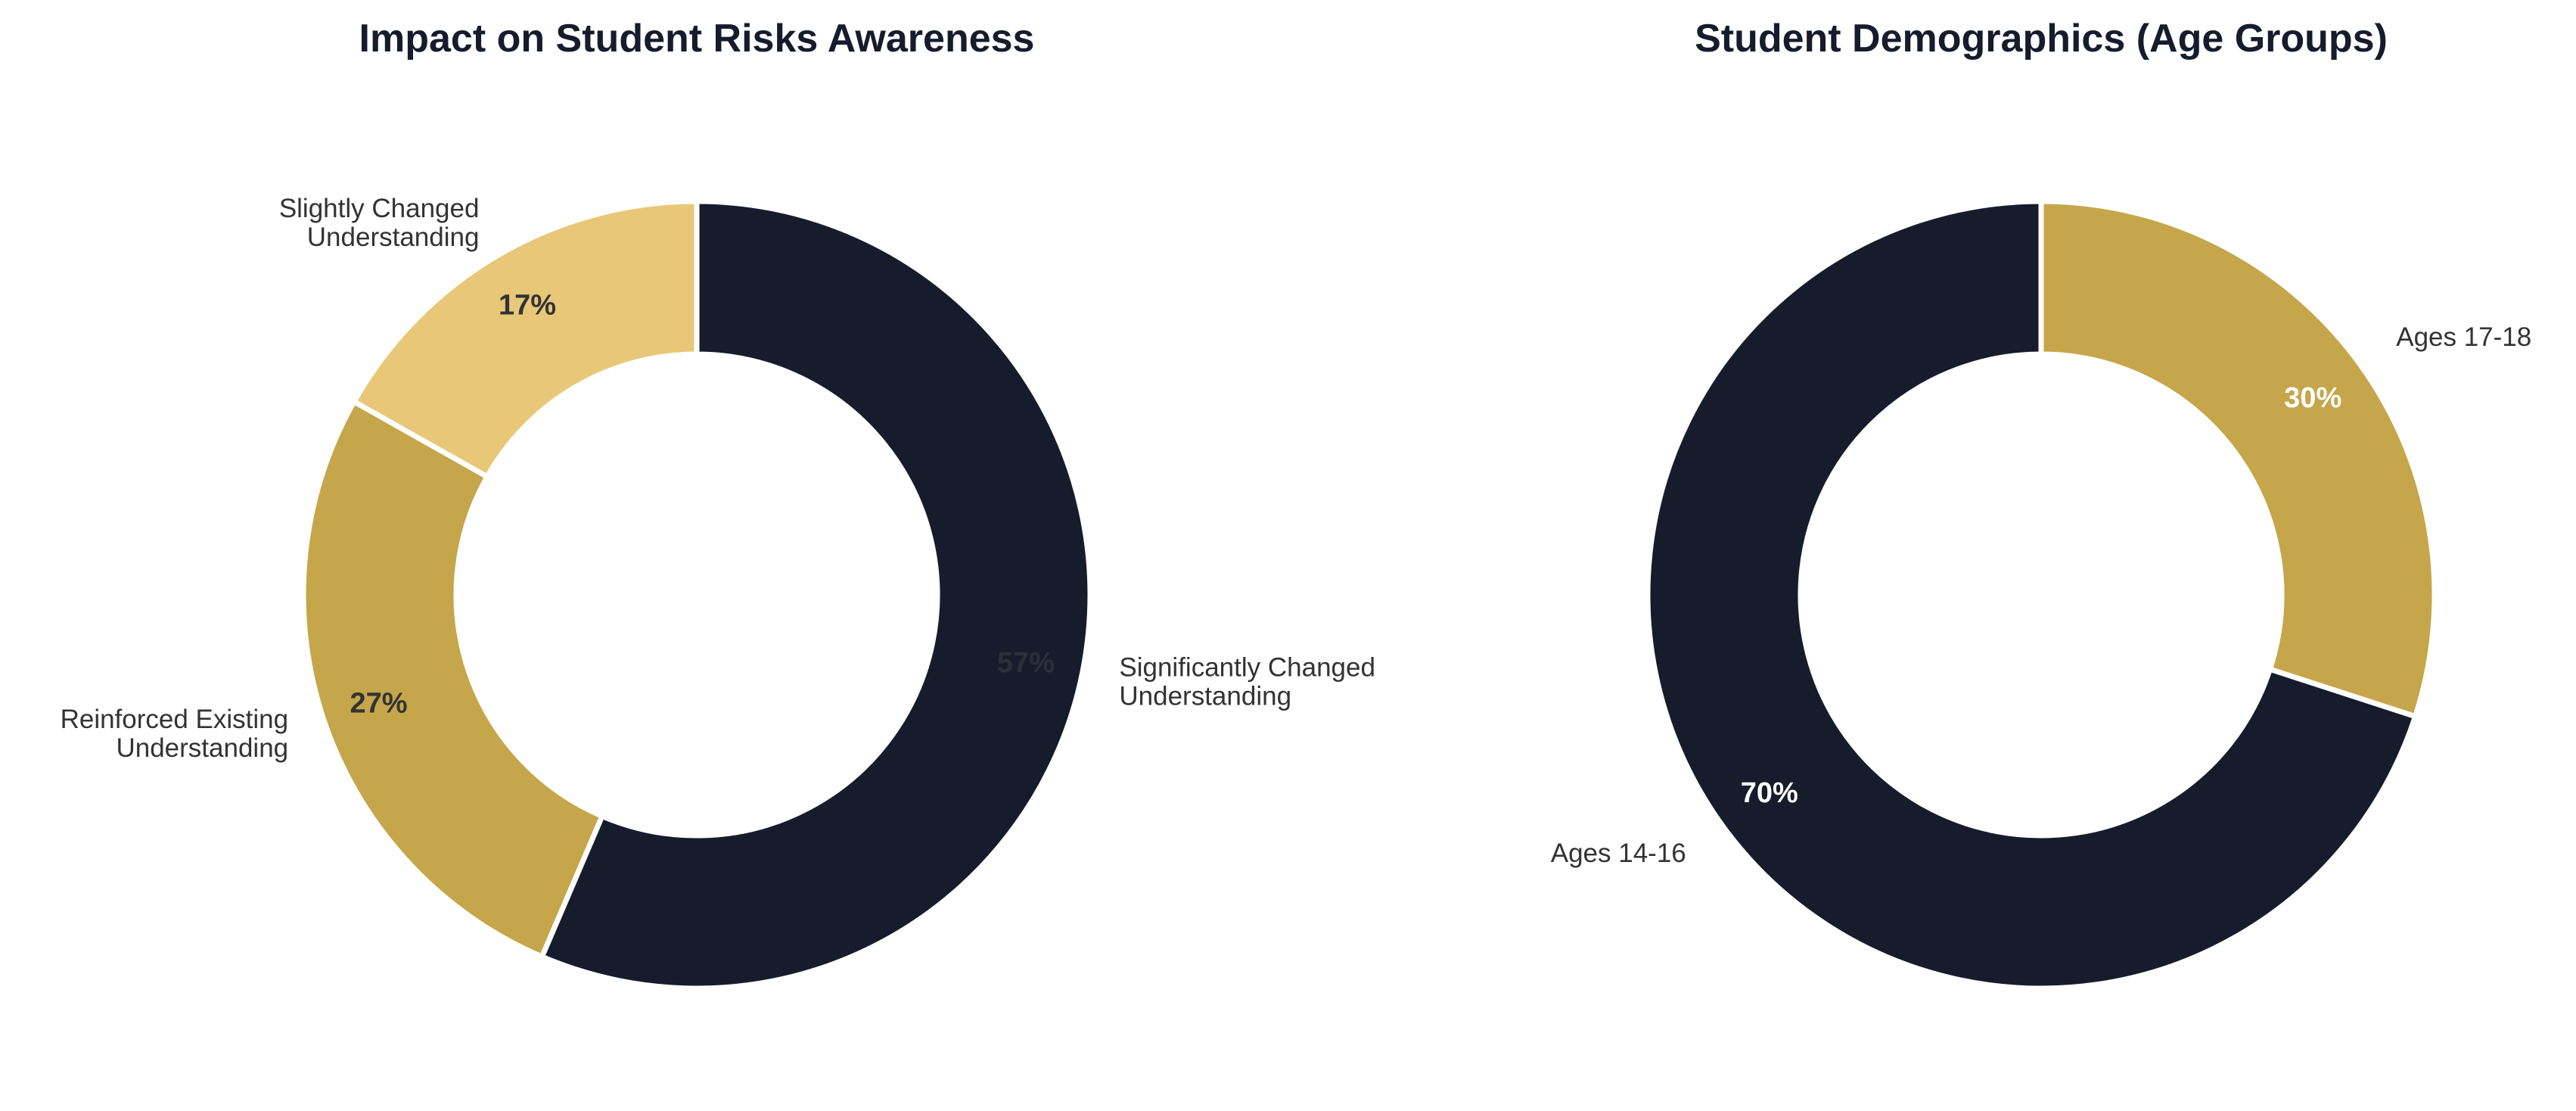  What do you see at coordinates (1619, 854) in the screenshot?
I see `category-label-ages-14-16: Ages 14-16` at bounding box center [1619, 854].